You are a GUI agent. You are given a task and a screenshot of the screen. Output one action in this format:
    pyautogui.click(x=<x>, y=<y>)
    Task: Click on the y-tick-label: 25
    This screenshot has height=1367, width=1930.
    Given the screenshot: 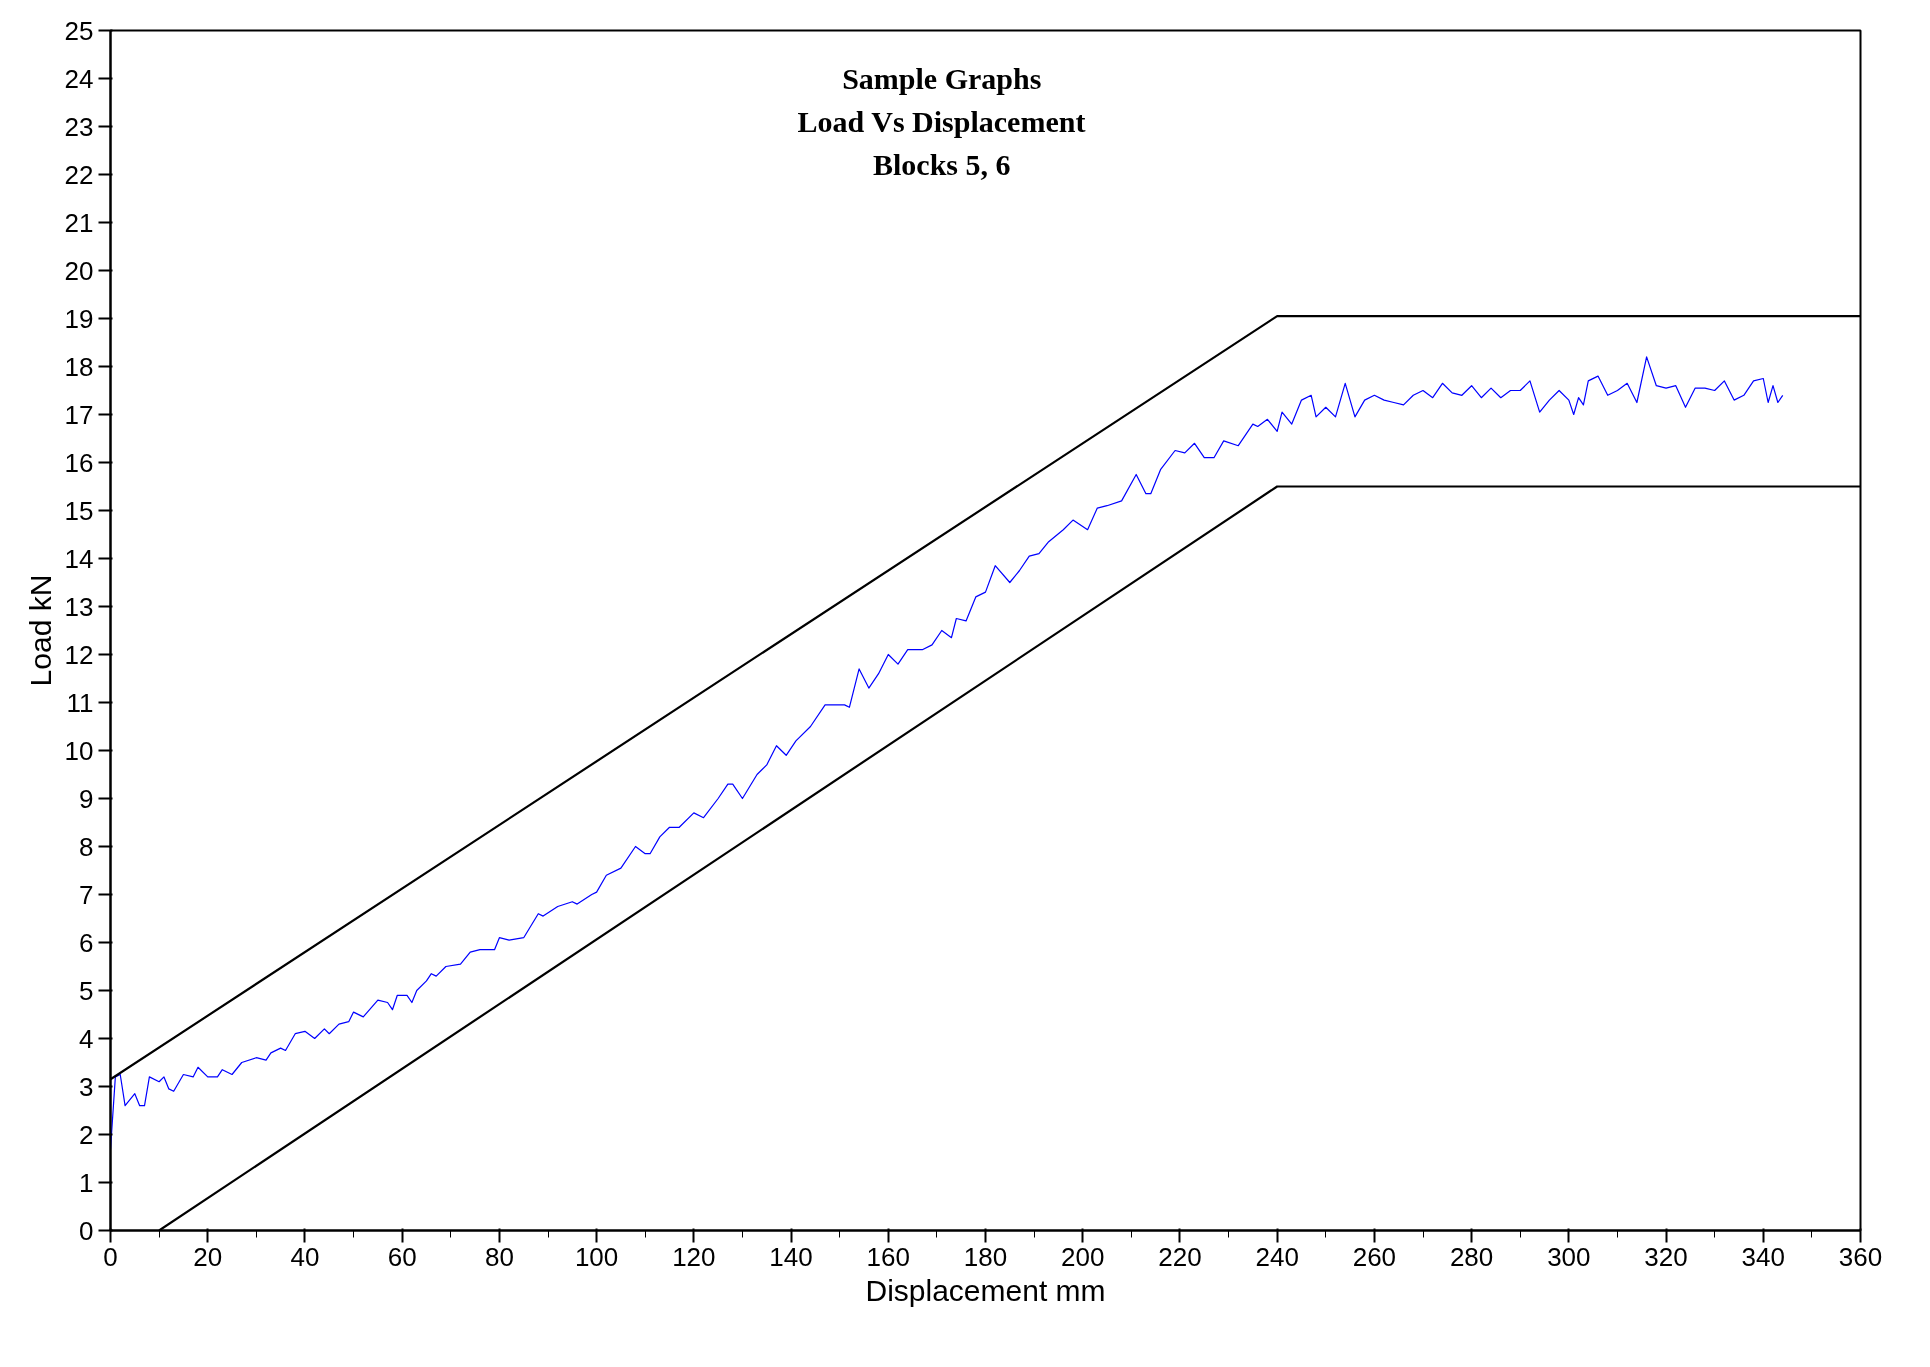 What is the action you would take?
    pyautogui.click(x=79, y=30)
    